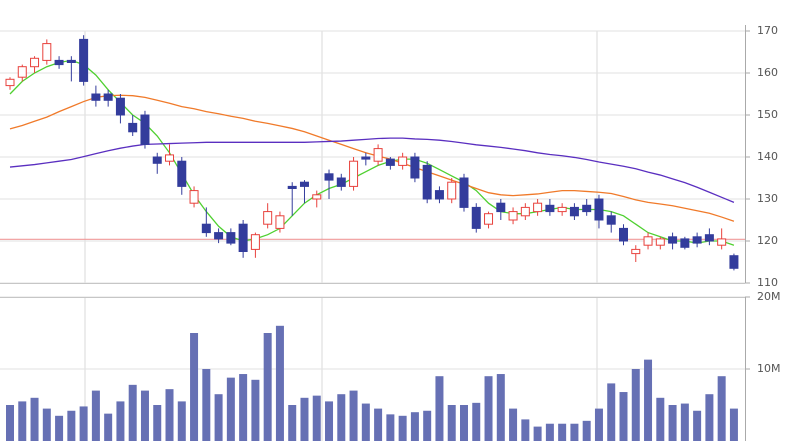 This screenshot has width=800, height=441. I want to click on y-tick-label: 170, so click(767, 30).